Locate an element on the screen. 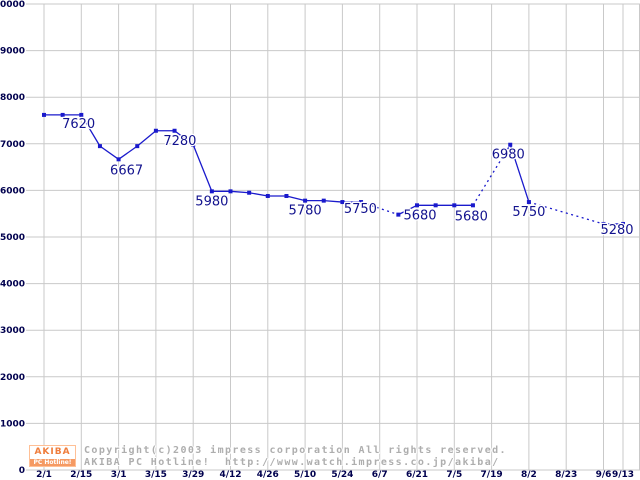  y-tick-label: 3000 is located at coordinates (12, 331).